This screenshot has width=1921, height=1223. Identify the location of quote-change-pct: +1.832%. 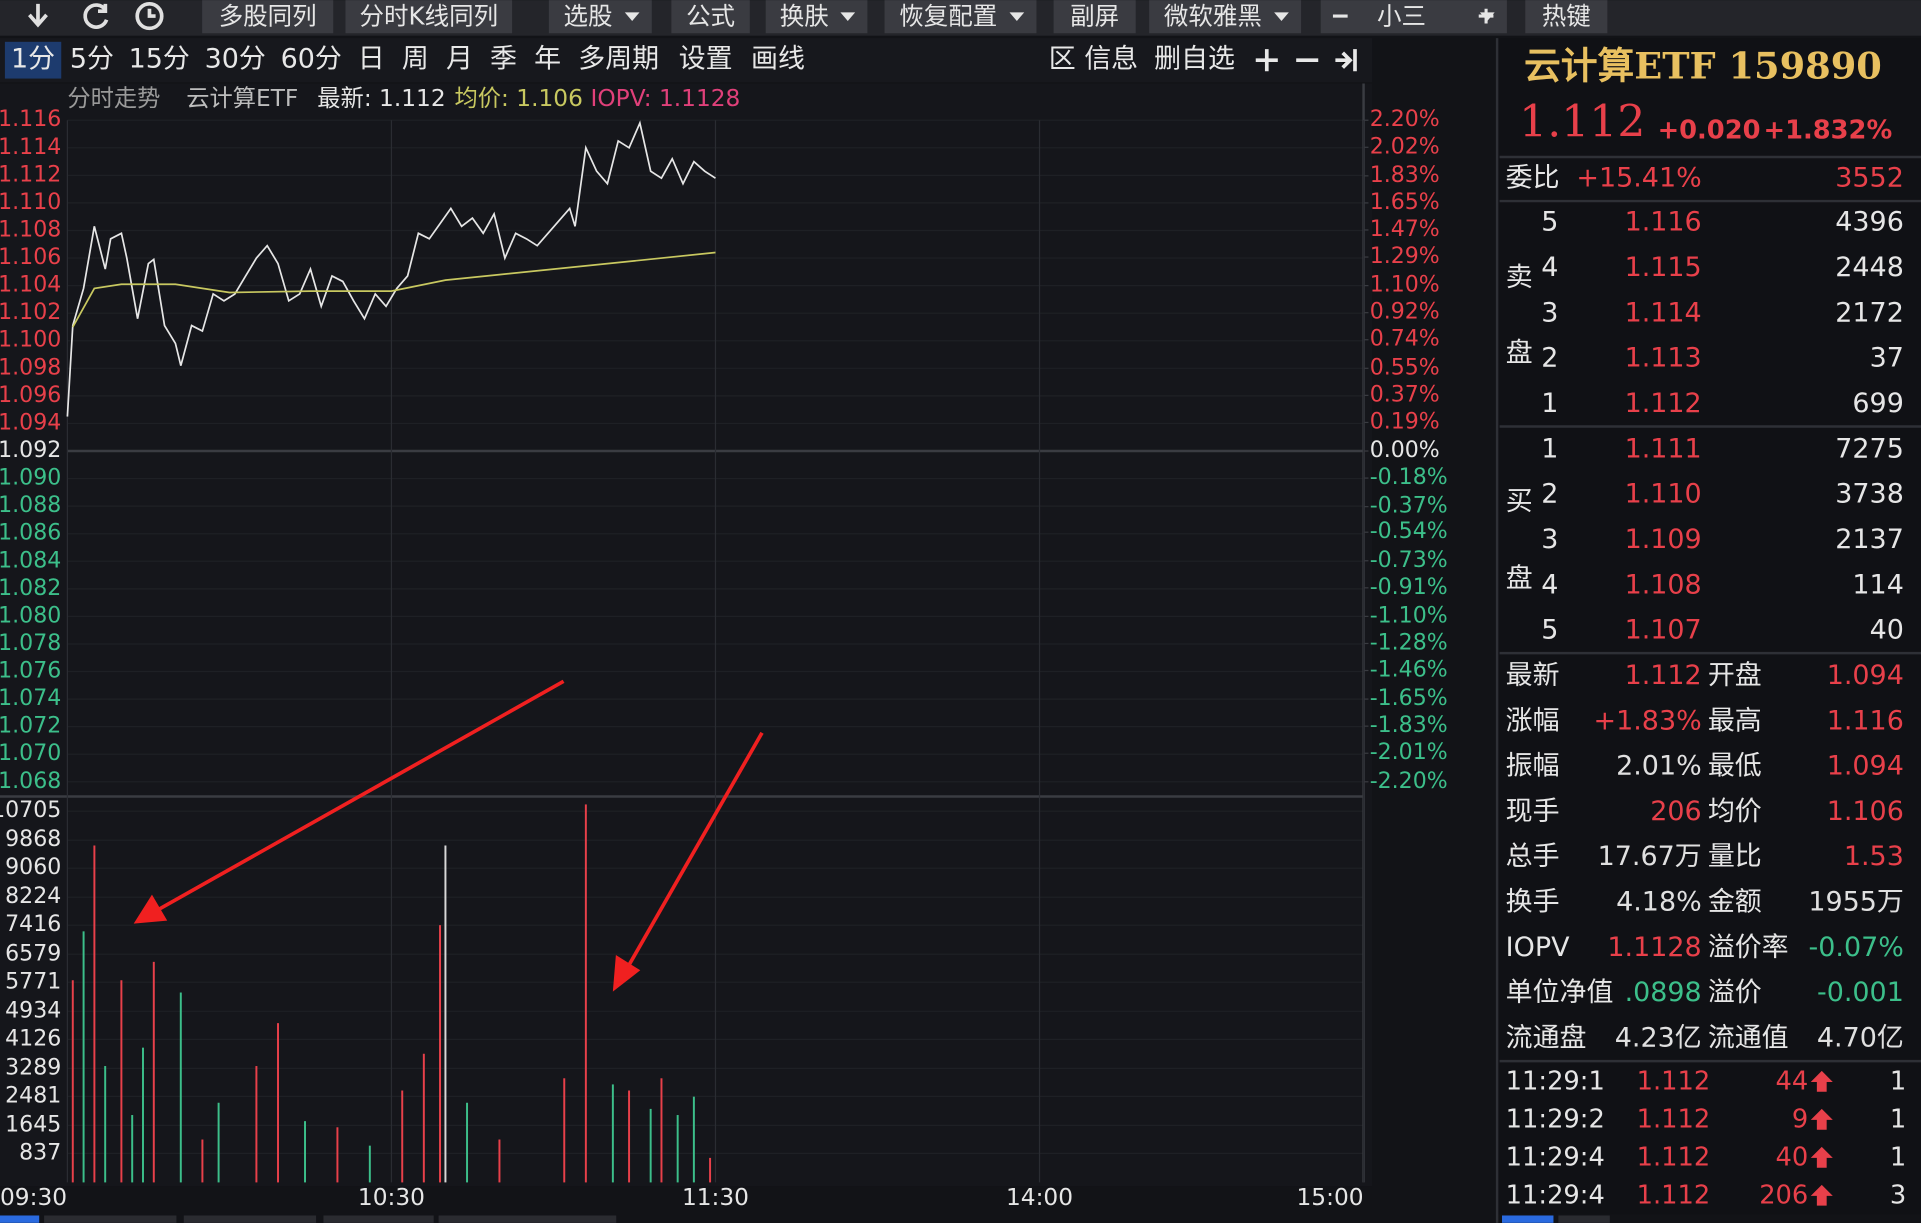
(1828, 131).